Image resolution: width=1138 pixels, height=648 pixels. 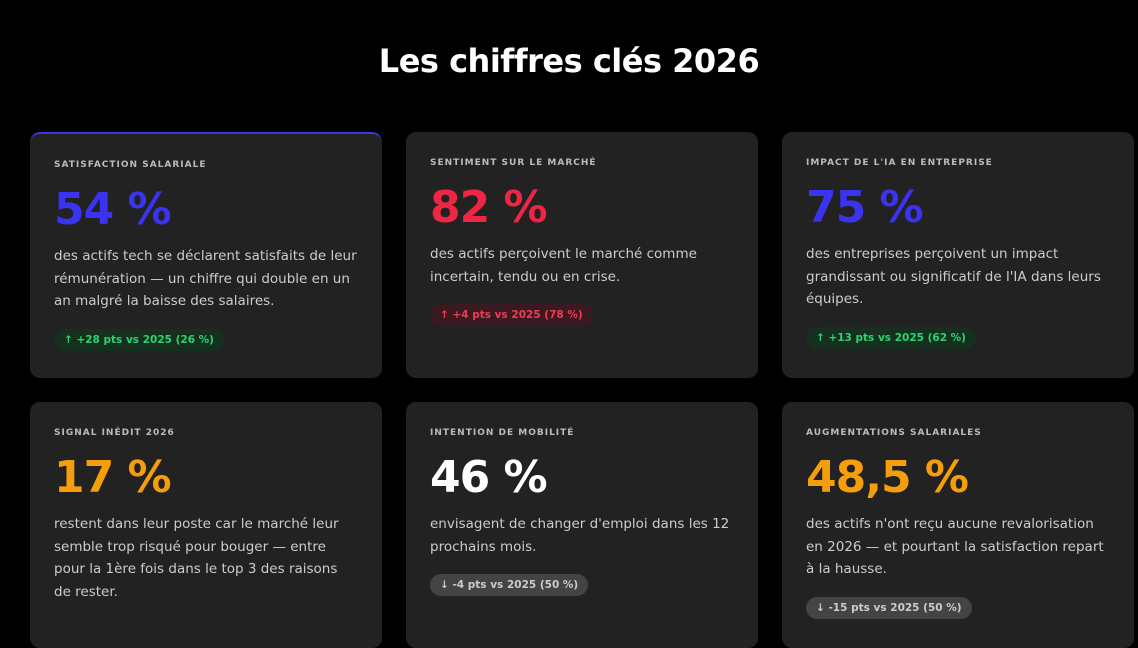 What do you see at coordinates (889, 607) in the screenshot?
I see `card-badge: ↓ -15 pts vs 2025 (50 %)` at bounding box center [889, 607].